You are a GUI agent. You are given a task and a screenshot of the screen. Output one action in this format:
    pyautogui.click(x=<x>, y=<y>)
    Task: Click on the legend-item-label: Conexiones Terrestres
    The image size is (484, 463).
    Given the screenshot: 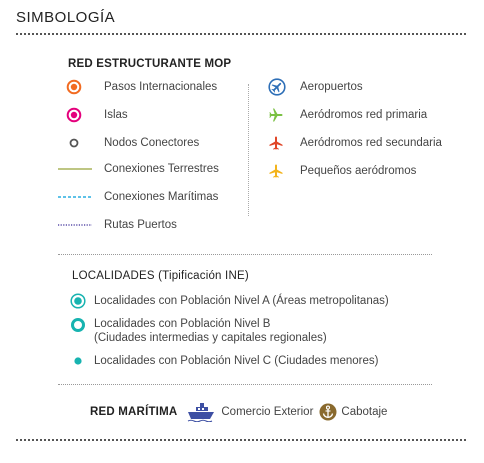 What is the action you would take?
    pyautogui.click(x=161, y=169)
    